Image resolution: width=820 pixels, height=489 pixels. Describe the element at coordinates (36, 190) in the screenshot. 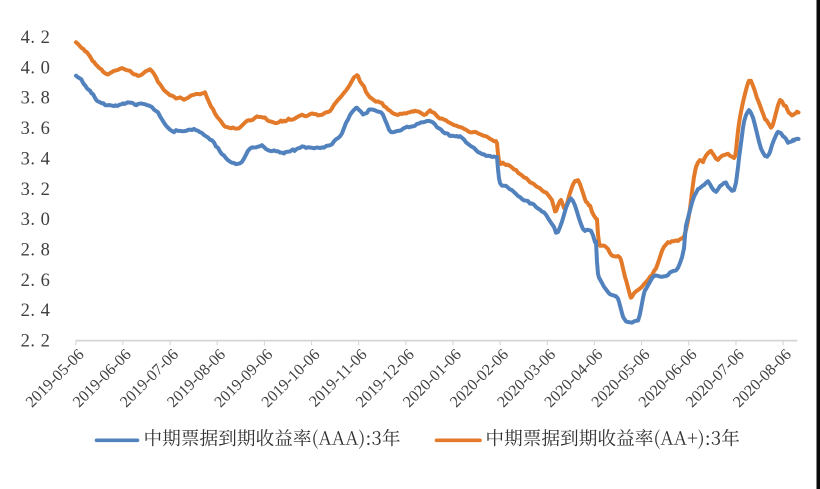

I see `svg-text: 3. 2` at that location.